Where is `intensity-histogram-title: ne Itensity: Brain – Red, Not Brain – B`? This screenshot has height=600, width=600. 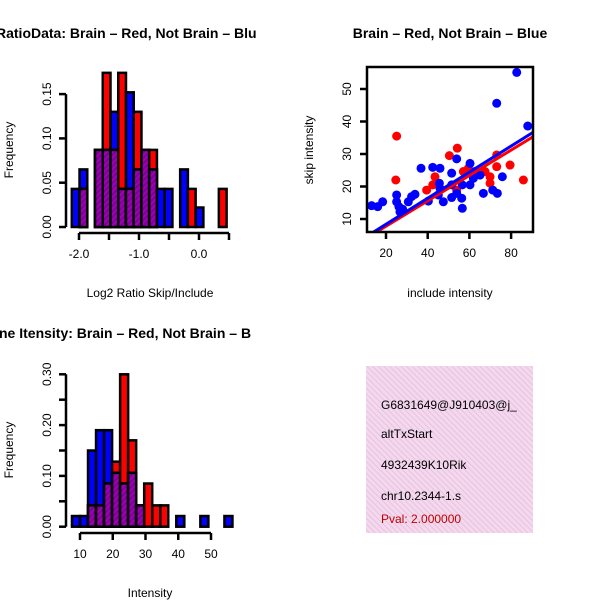 intensity-histogram-title: ne Itensity: Brain – Red, Not Brain – B is located at coordinates (125, 333).